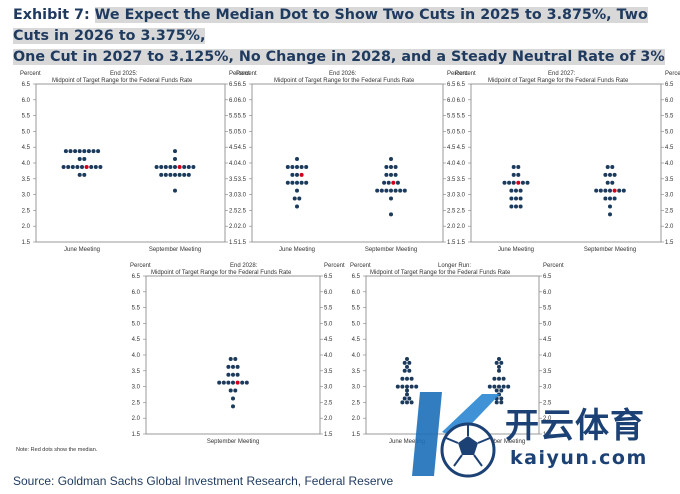 The width and height of the screenshot is (680, 494). I want to click on y-tick-label-right: 1.5, so click(328, 435).